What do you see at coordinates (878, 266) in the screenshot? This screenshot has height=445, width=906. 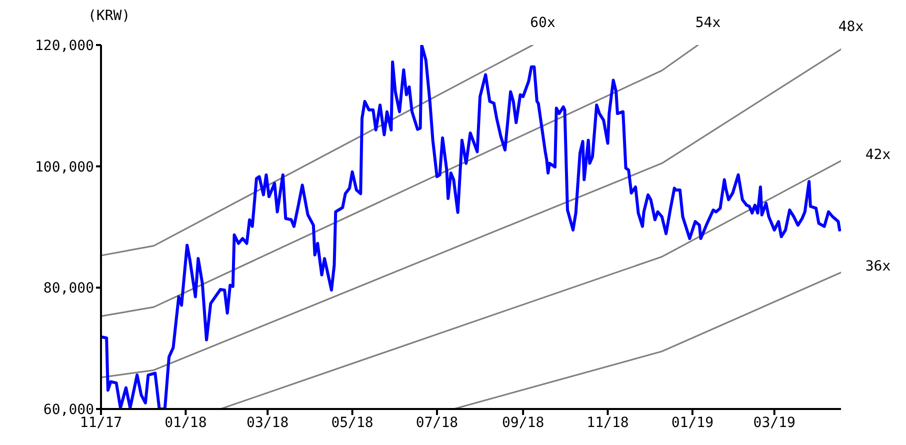 I see `series-label: 36x` at bounding box center [878, 266].